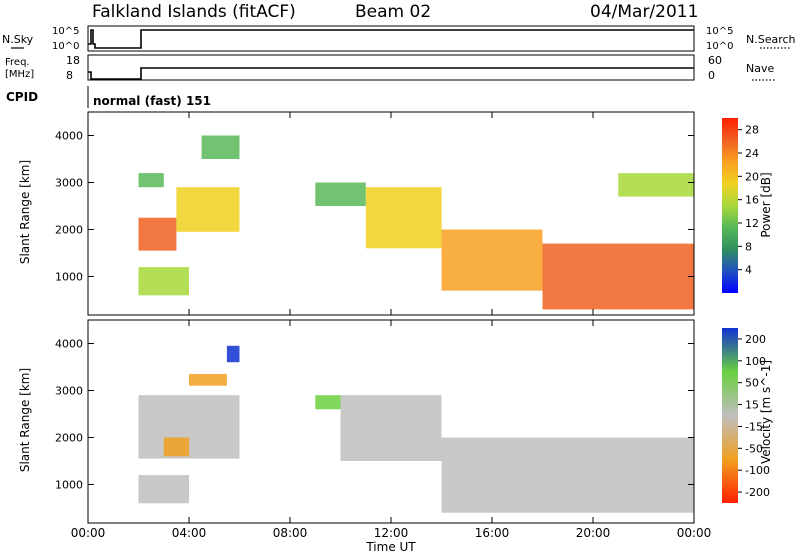 The image size is (800, 554). I want to click on cpid-value: normal (fast) 151, so click(152, 101).